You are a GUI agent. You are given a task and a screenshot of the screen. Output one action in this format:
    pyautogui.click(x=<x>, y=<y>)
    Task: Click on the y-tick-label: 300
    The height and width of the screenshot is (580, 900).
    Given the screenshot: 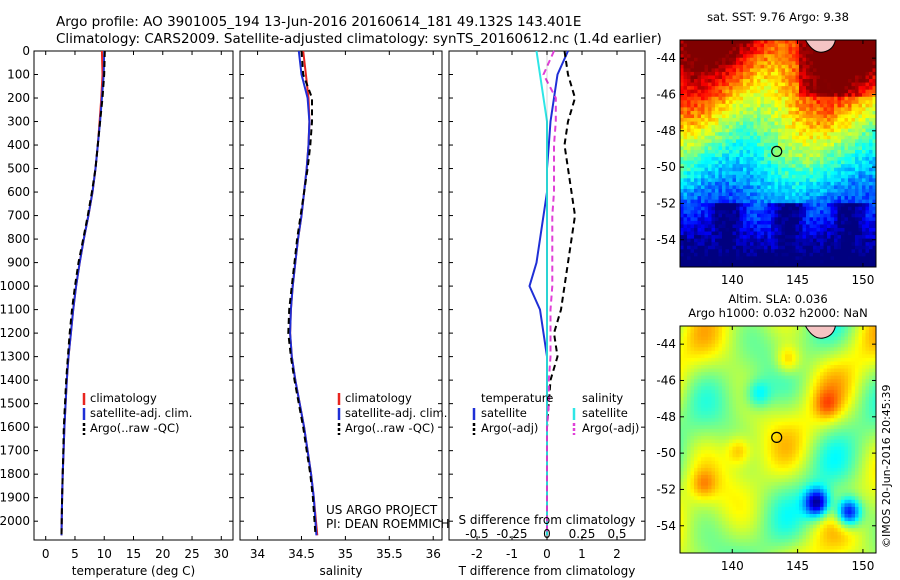 What is the action you would take?
    pyautogui.click(x=18, y=122)
    